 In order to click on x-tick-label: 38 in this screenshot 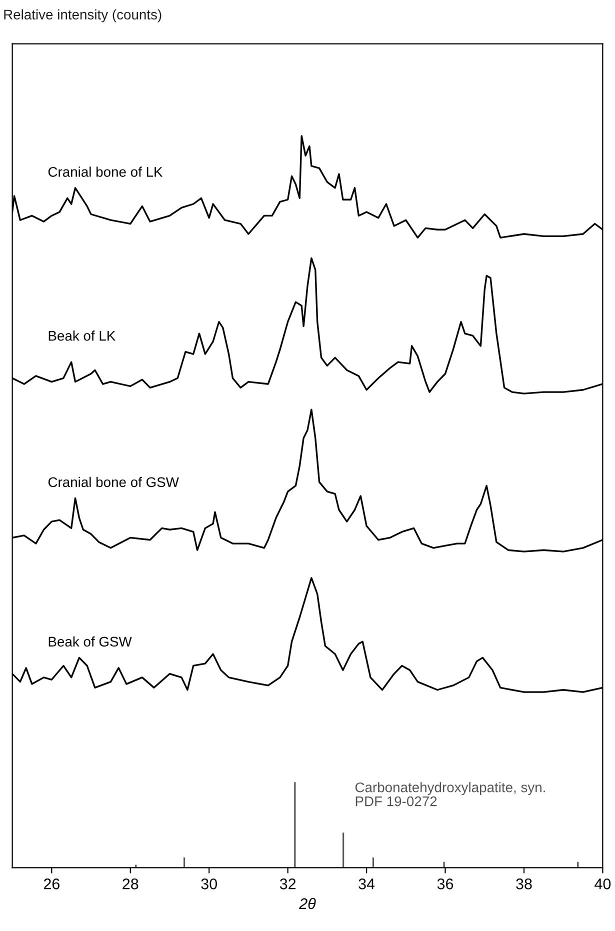, I will do `click(524, 884)`.